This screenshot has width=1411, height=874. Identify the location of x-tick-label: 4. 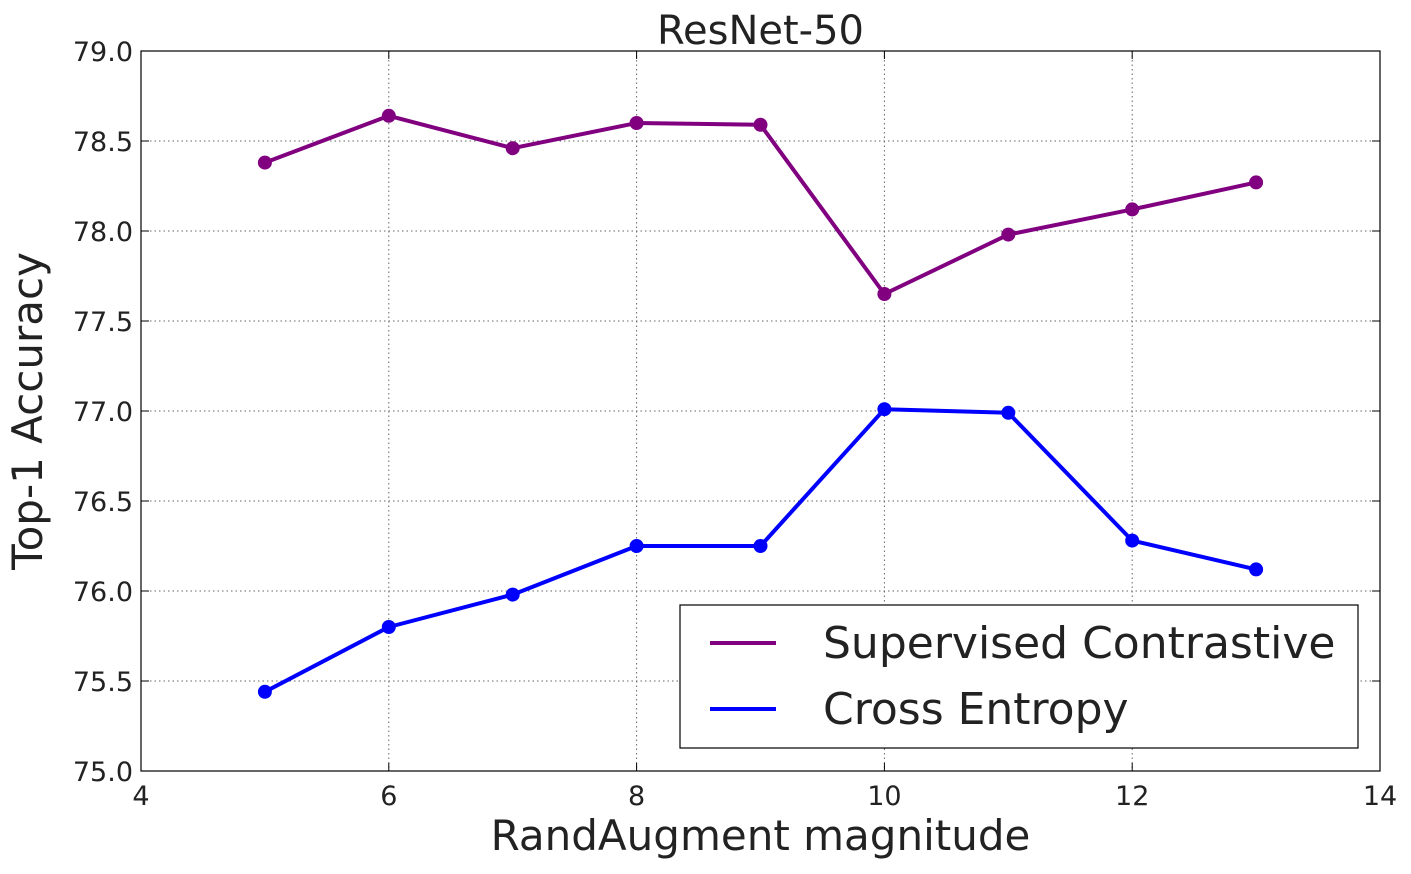
(140, 796).